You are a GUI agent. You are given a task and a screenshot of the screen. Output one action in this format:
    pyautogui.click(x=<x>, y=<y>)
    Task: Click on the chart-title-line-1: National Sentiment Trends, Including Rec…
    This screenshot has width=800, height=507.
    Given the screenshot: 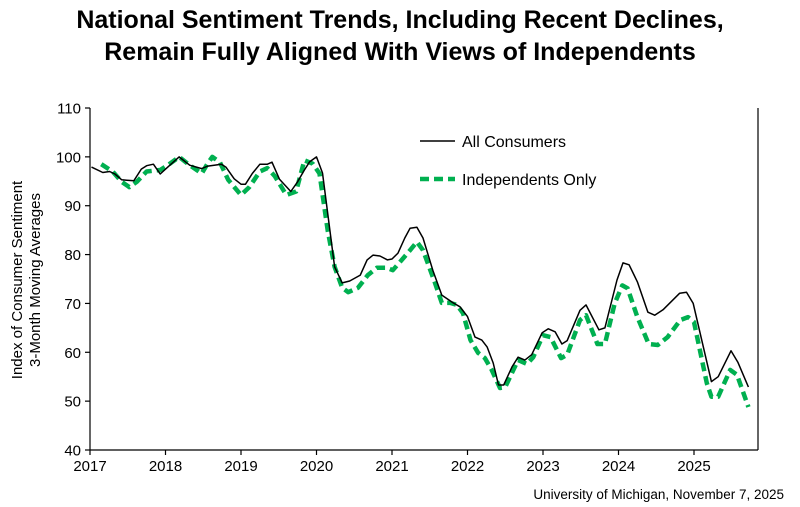 What is the action you would take?
    pyautogui.click(x=400, y=20)
    